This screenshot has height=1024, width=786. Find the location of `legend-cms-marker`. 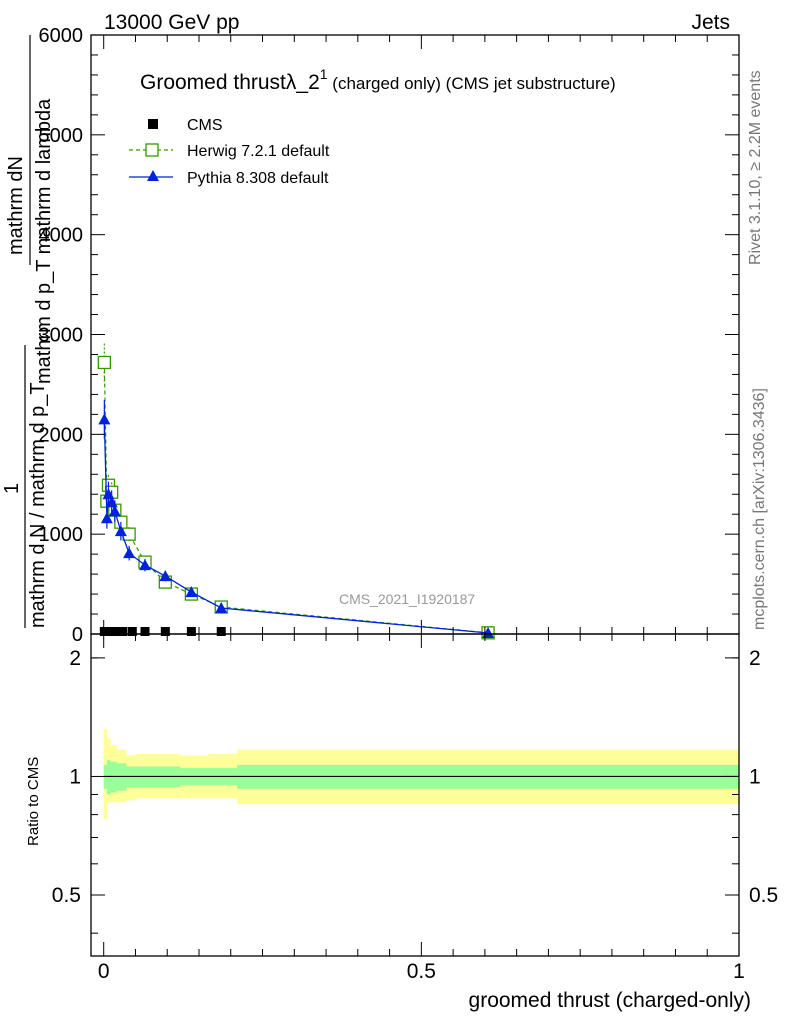

legend-cms-marker is located at coordinates (153, 124).